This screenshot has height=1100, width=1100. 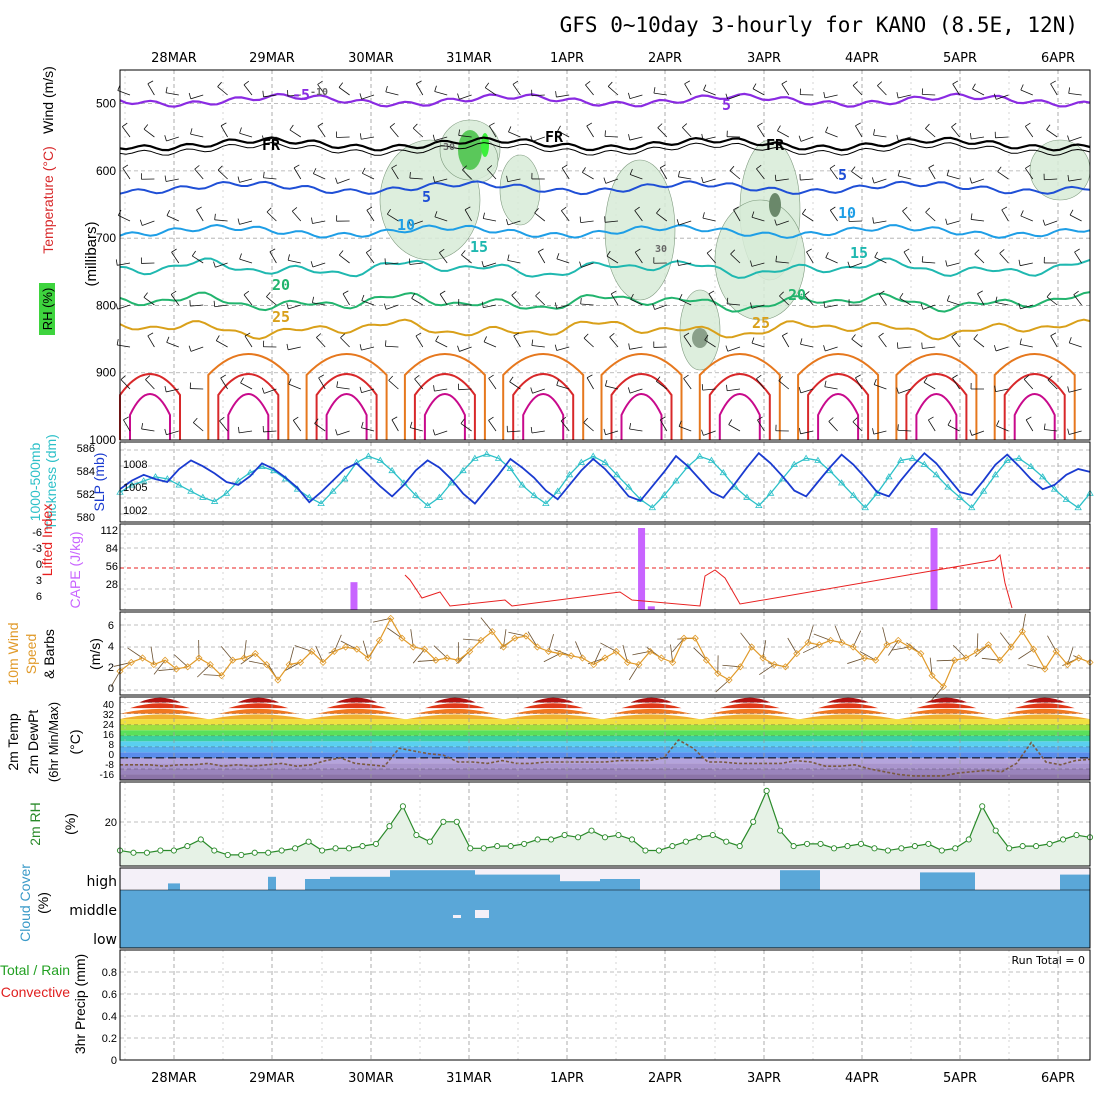 What do you see at coordinates (700, 338) in the screenshot?
I see `rh-shade-high` at bounding box center [700, 338].